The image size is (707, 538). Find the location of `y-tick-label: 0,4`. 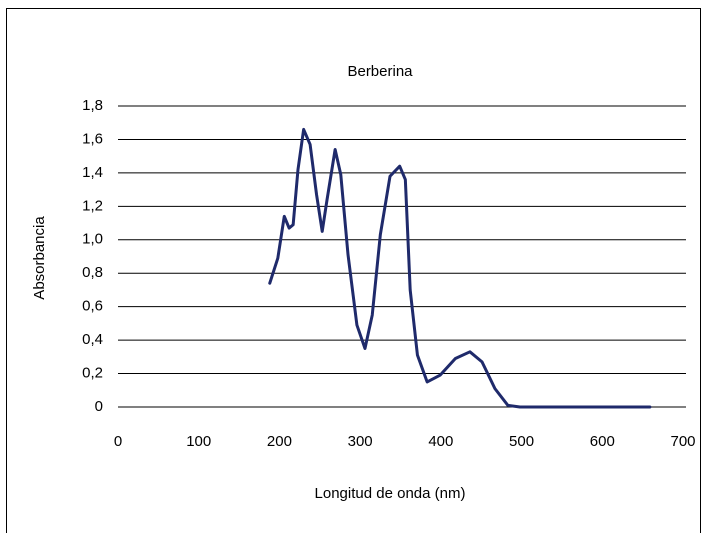

y-tick-label: 0,4 is located at coordinates (92, 339).